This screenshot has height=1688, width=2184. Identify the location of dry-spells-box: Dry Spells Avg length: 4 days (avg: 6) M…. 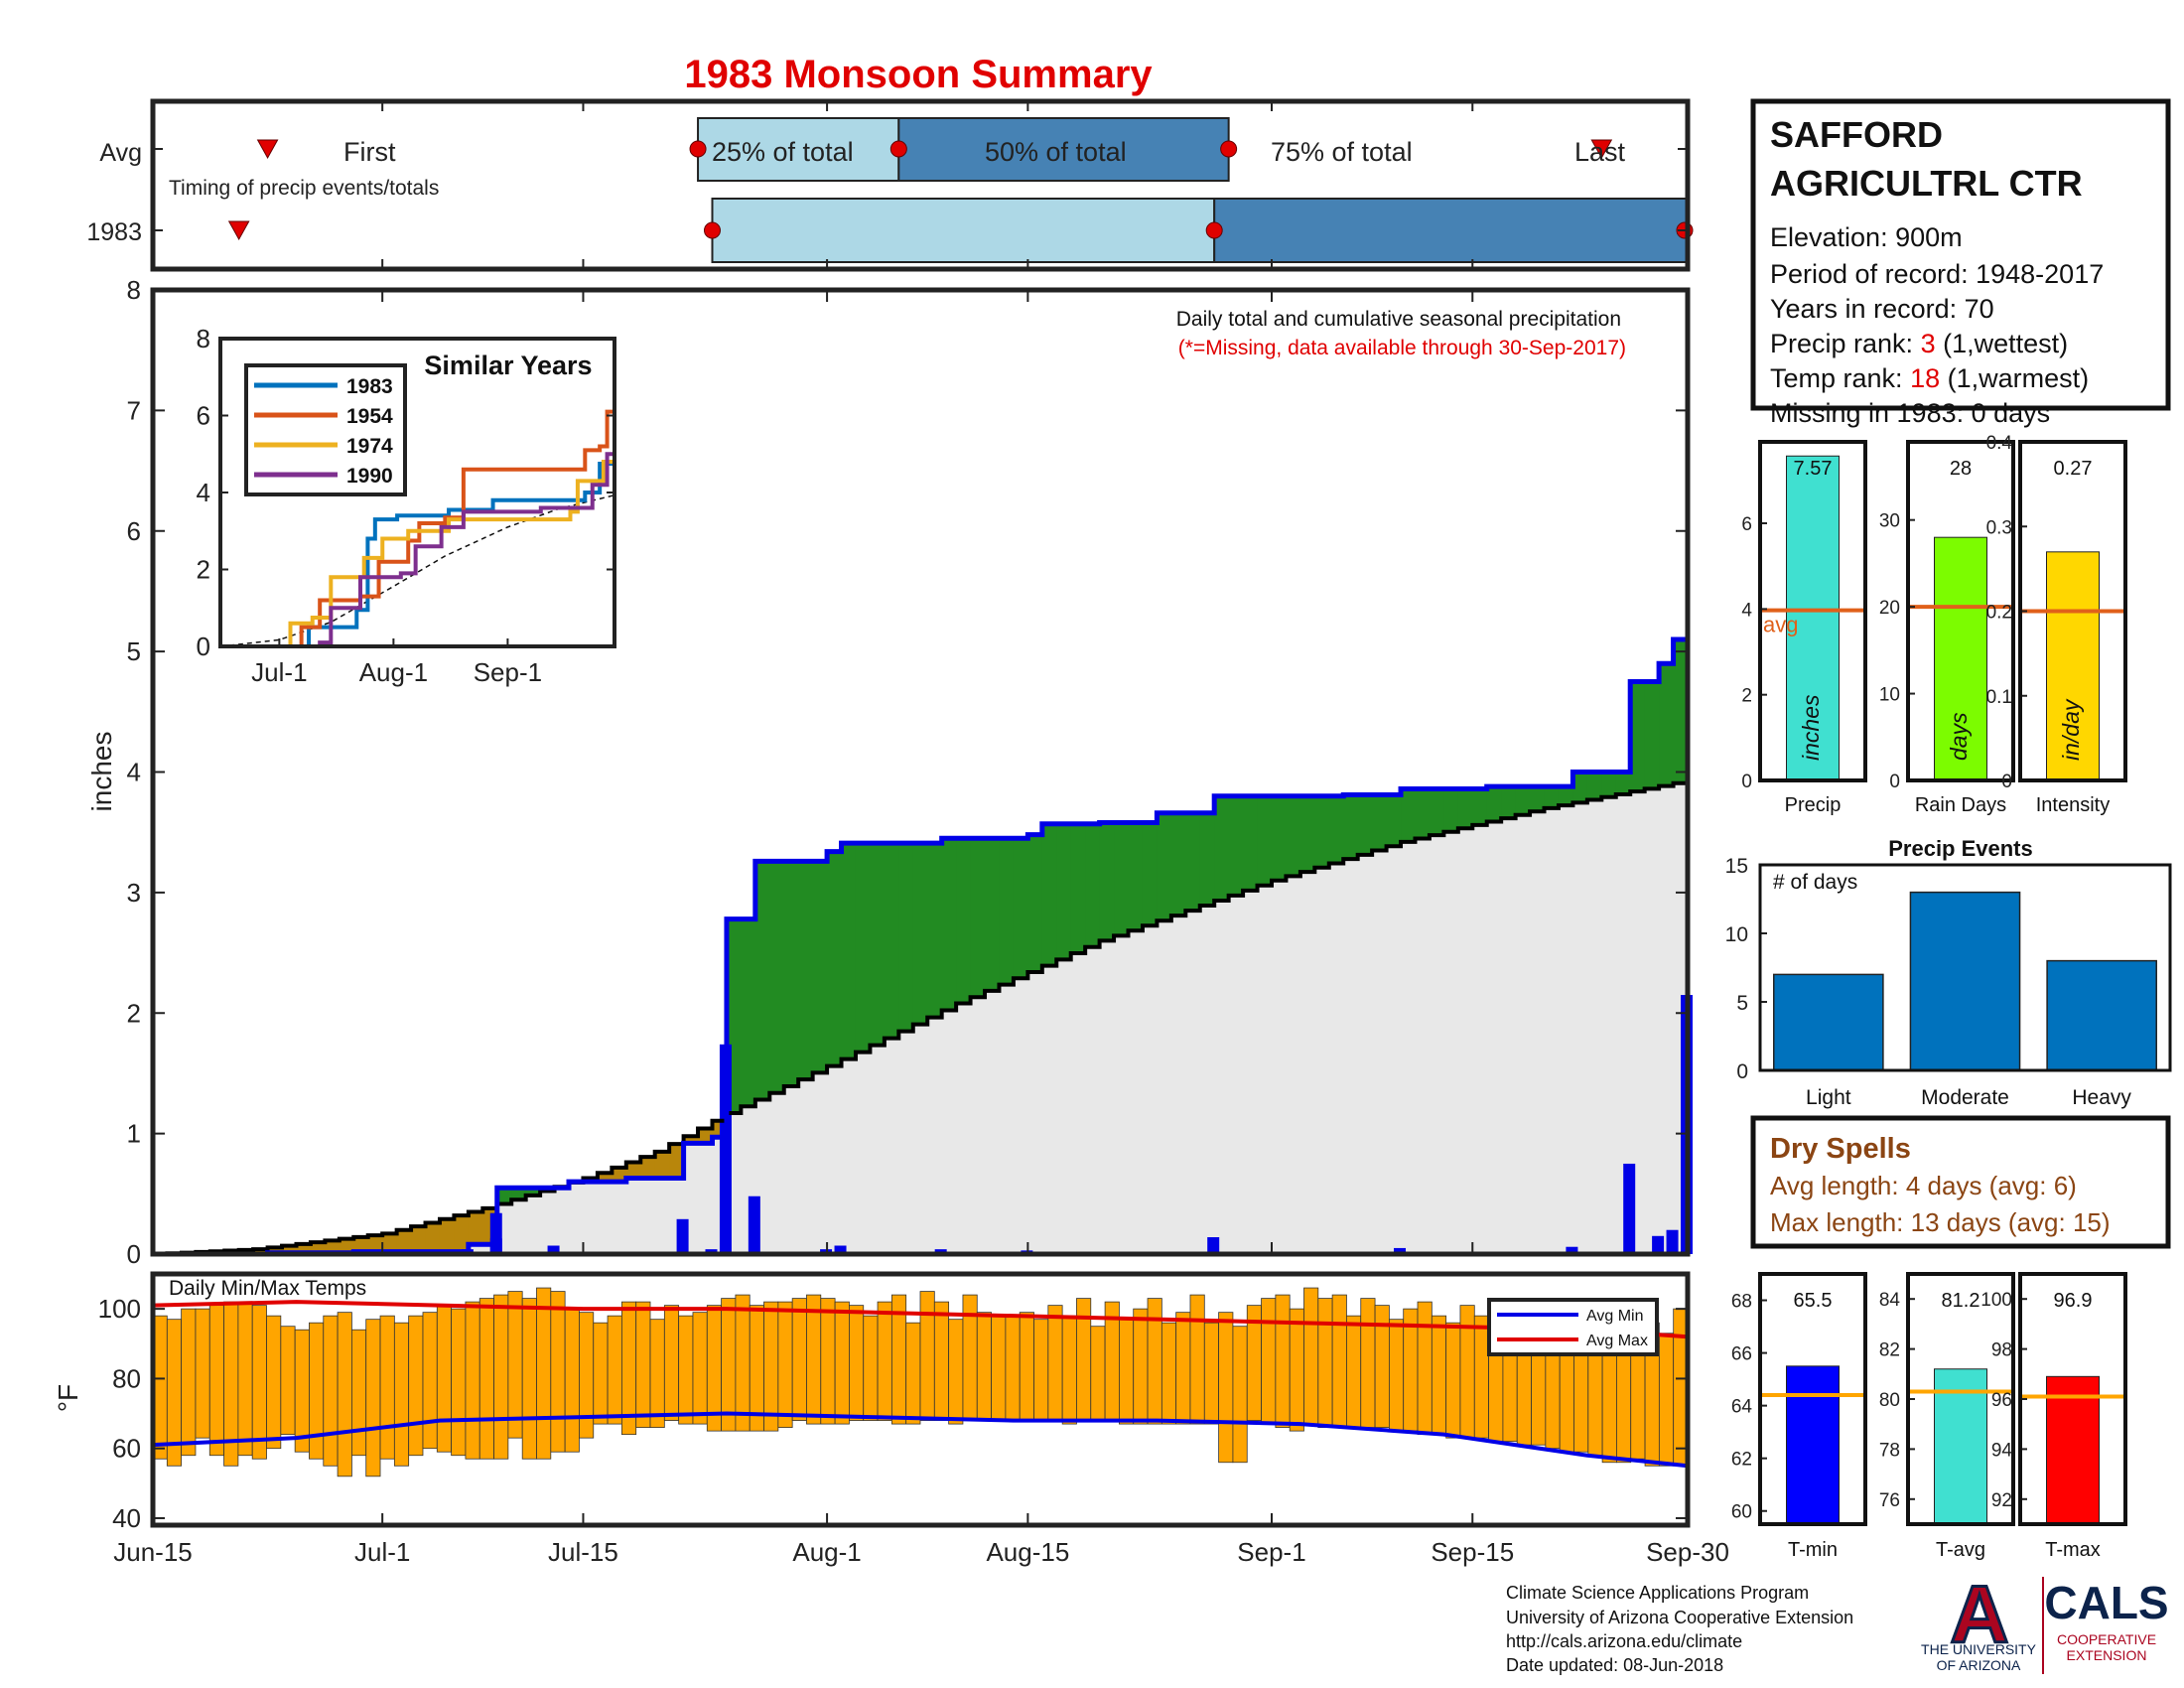
(1960, 1182).